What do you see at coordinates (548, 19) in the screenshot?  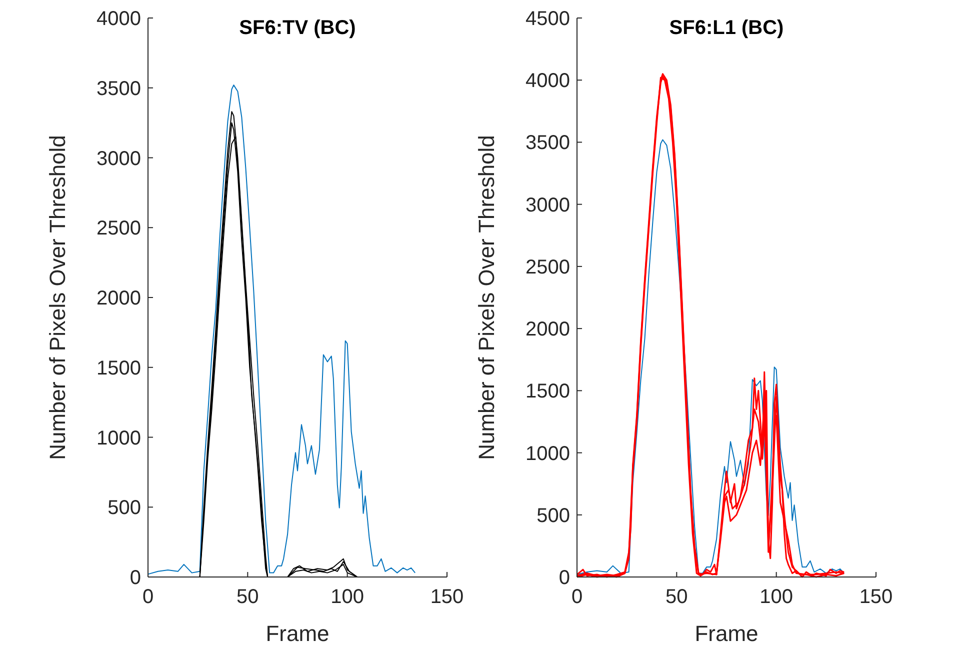 I see `y-tick-label: 4500` at bounding box center [548, 19].